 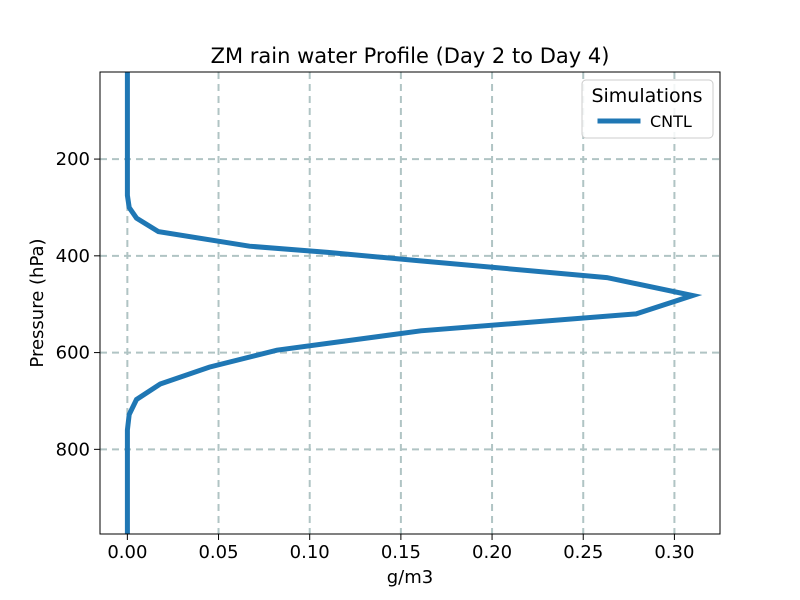 What do you see at coordinates (583, 552) in the screenshot?
I see `x-tick-label: 0.25` at bounding box center [583, 552].